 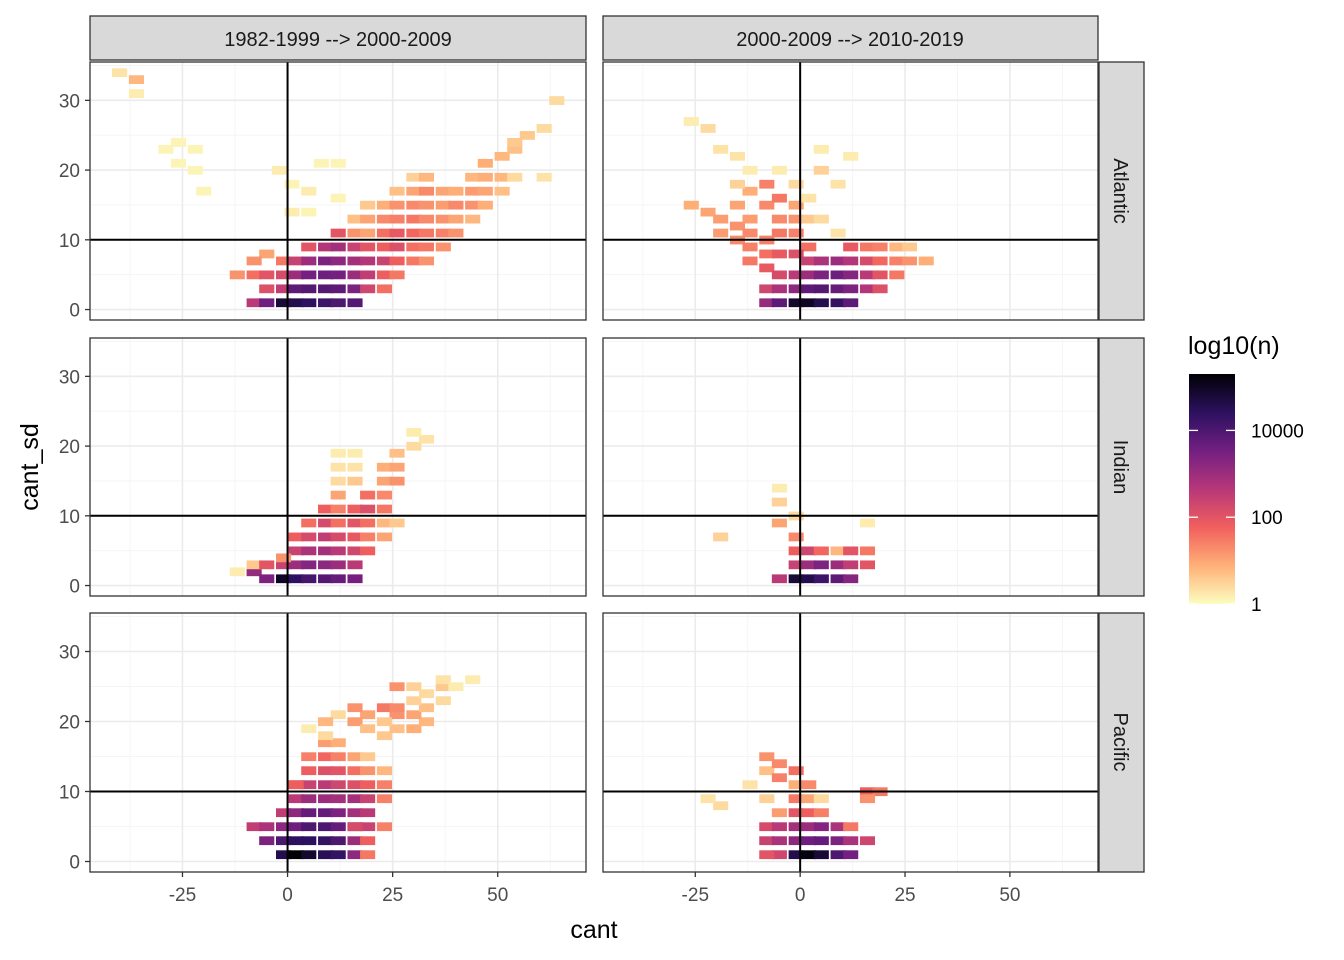 What do you see at coordinates (338, 38) in the screenshot?
I see `column-strip-1: 1982-1999 --> 2000-2009` at bounding box center [338, 38].